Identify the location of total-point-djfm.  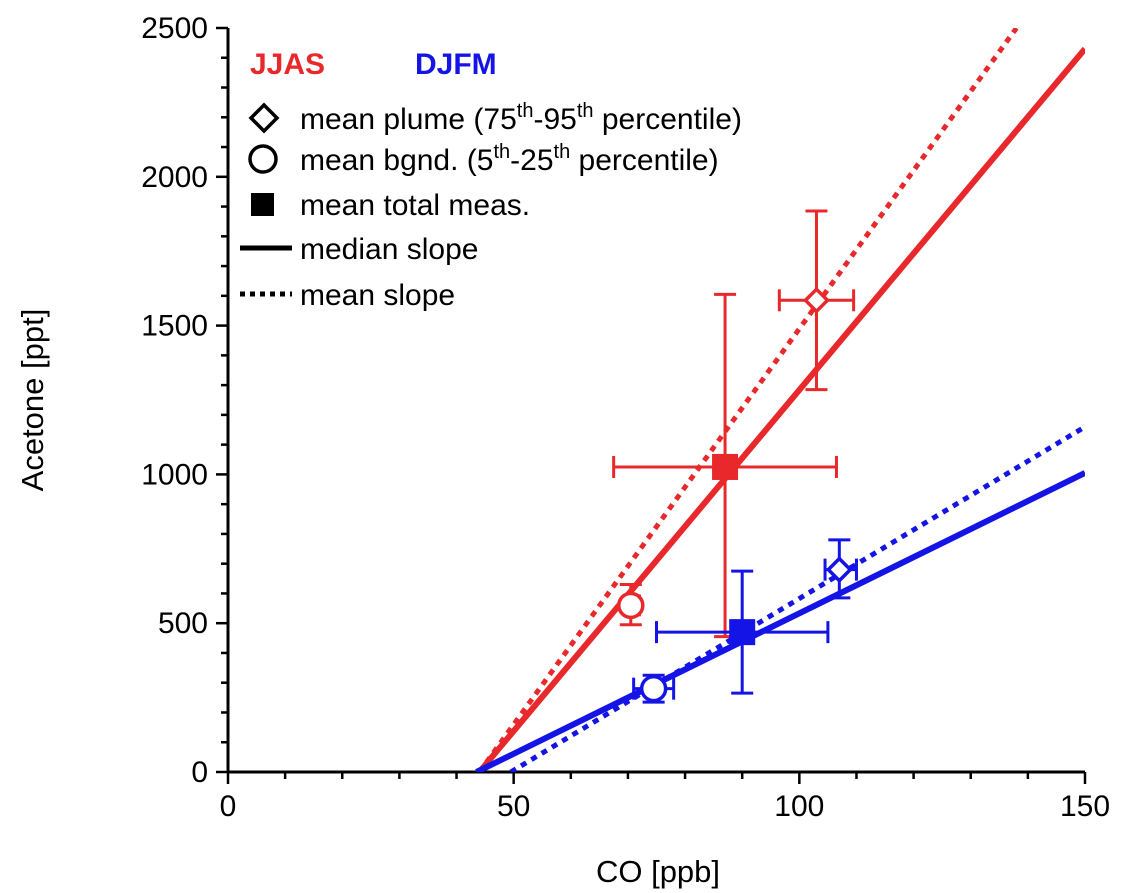
(742, 632).